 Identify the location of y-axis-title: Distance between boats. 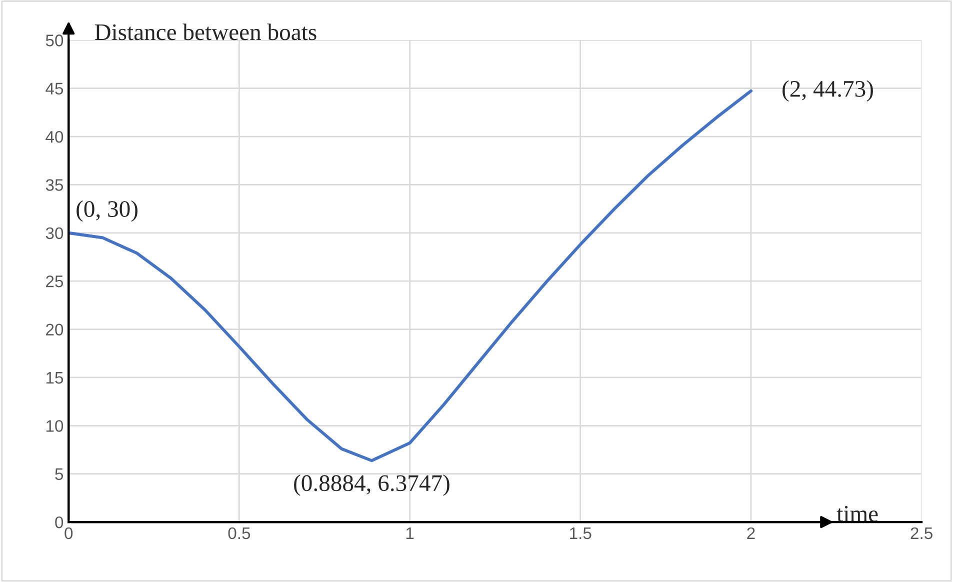
(205, 32).